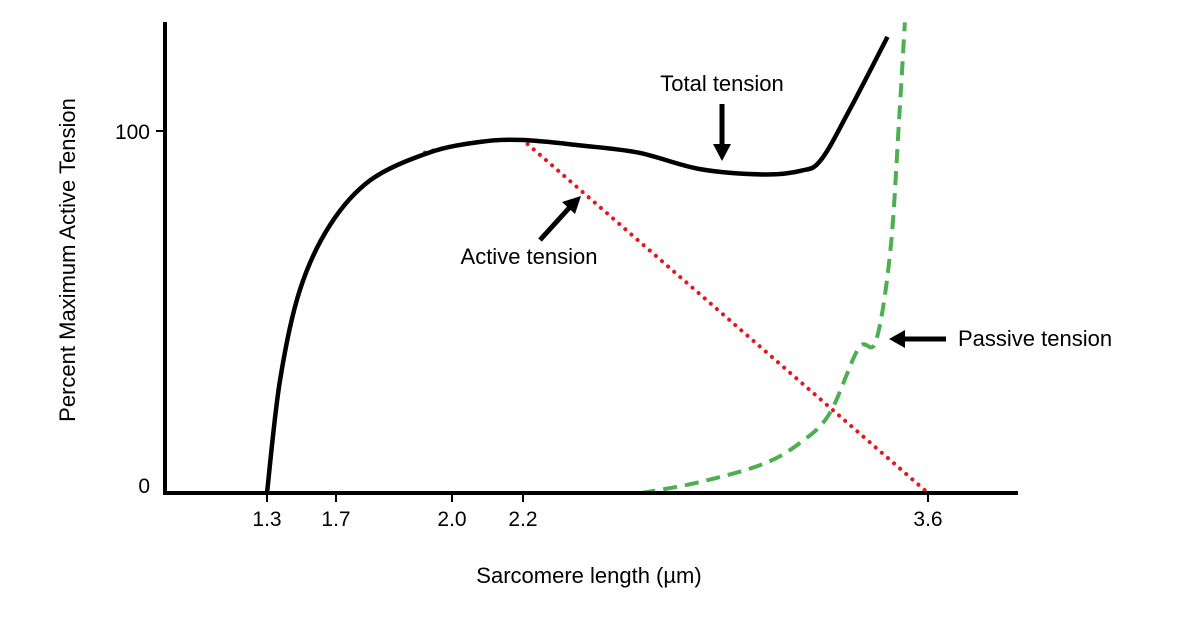  Describe the element at coordinates (722, 132) in the screenshot. I see `arrow-total-tension-icon` at that location.